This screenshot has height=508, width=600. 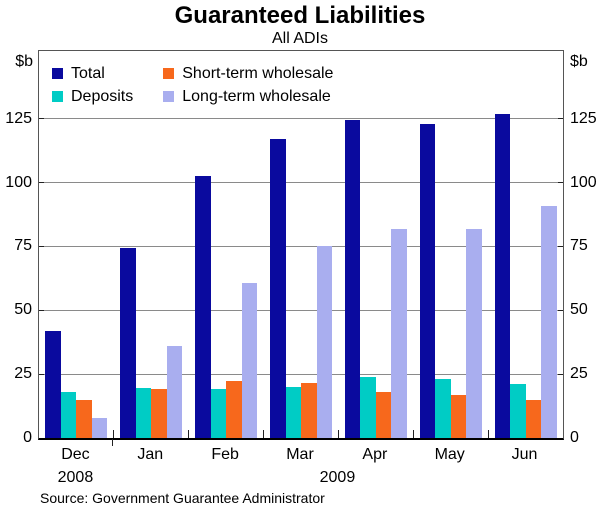 I want to click on bar-mar-deposits, so click(x=293, y=412).